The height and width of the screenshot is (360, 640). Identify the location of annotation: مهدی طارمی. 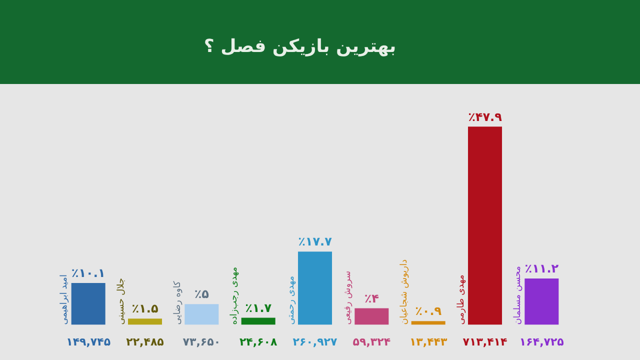
(461, 299).